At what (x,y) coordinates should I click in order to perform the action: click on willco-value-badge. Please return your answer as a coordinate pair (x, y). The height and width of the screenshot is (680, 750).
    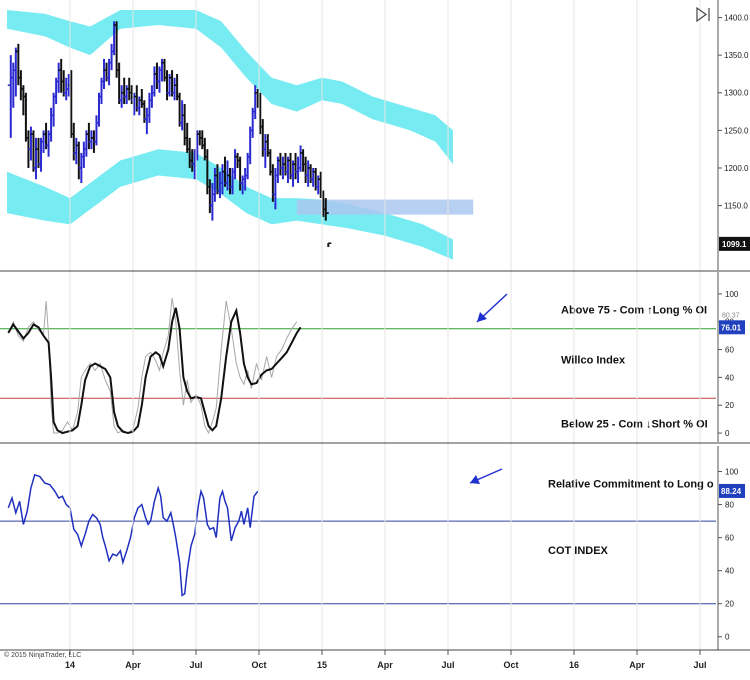
    Looking at the image, I should click on (732, 327).